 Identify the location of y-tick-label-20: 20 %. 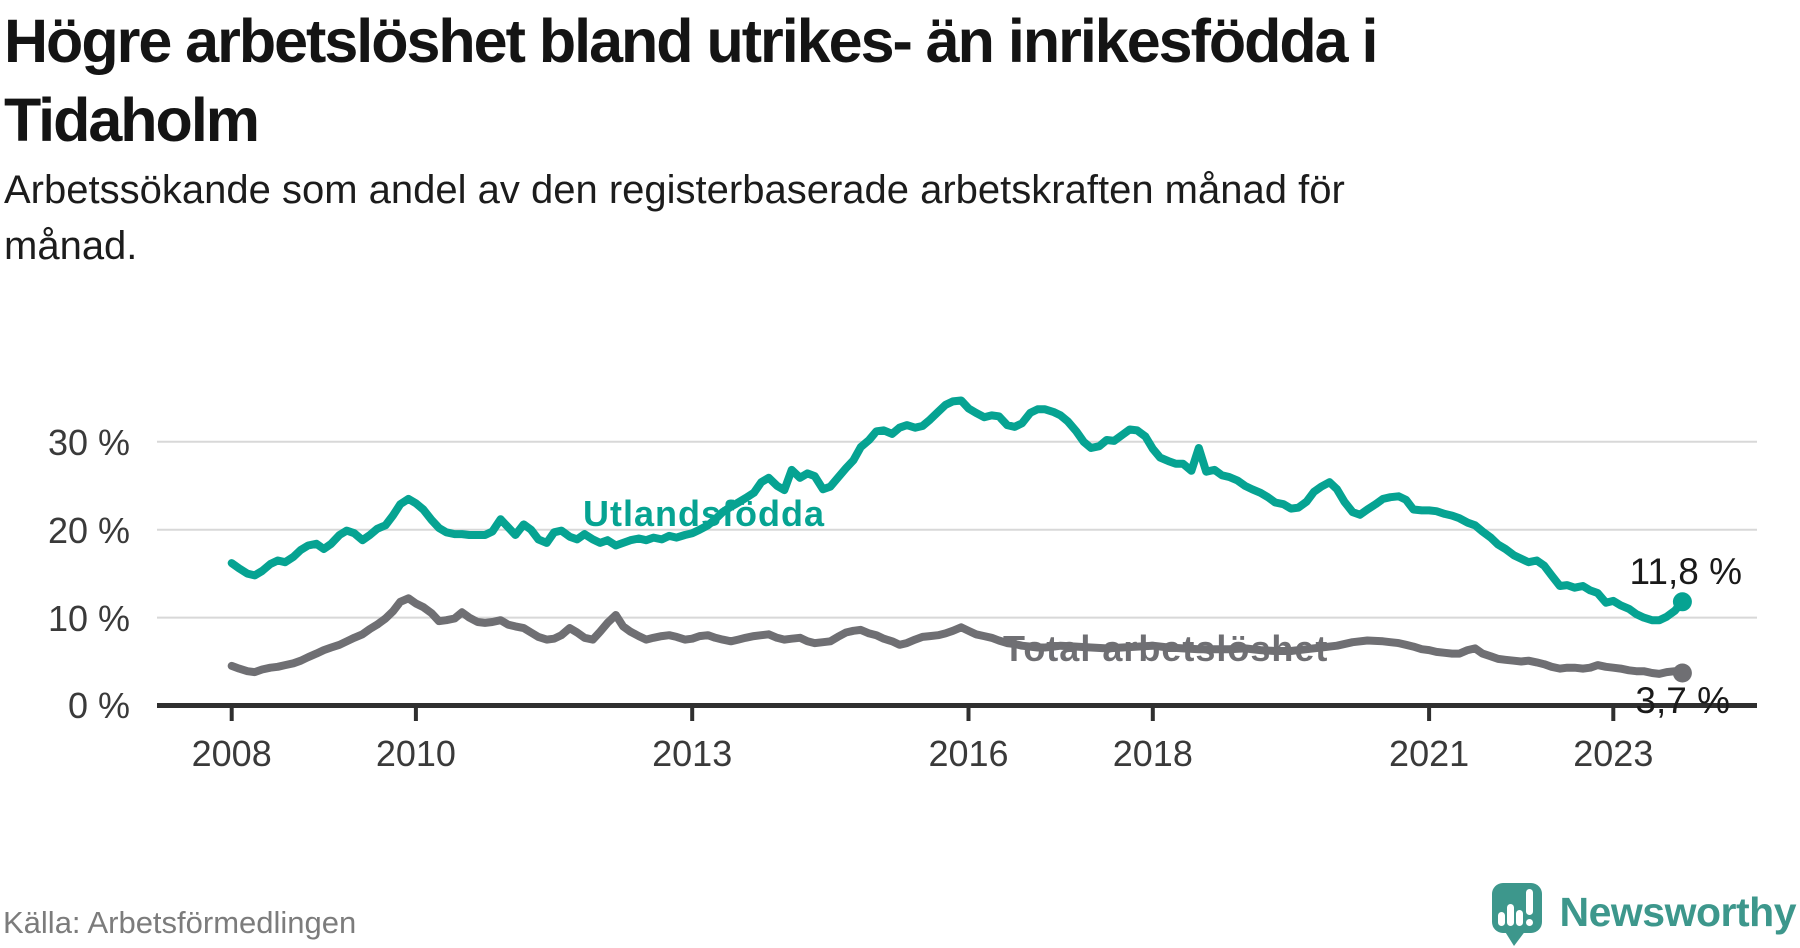
(89, 530).